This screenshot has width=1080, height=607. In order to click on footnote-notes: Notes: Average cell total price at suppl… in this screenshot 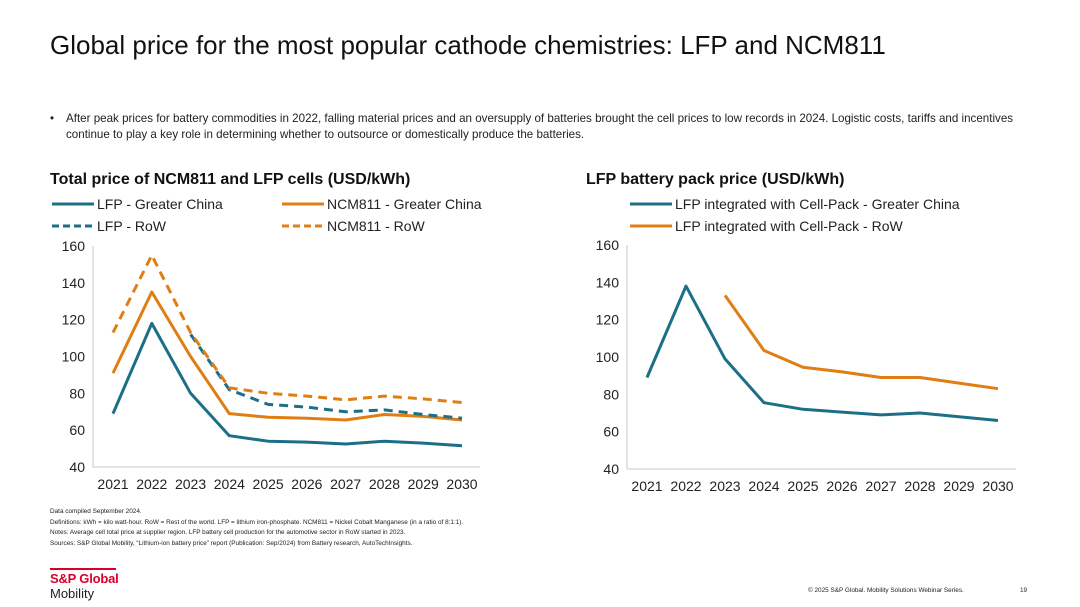, I will do `click(228, 532)`.